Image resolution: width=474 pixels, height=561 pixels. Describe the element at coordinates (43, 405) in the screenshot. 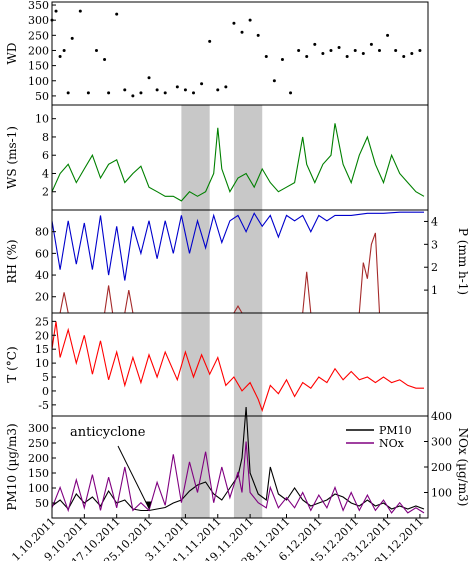

I see `ytick-label-t--5: -5` at that location.